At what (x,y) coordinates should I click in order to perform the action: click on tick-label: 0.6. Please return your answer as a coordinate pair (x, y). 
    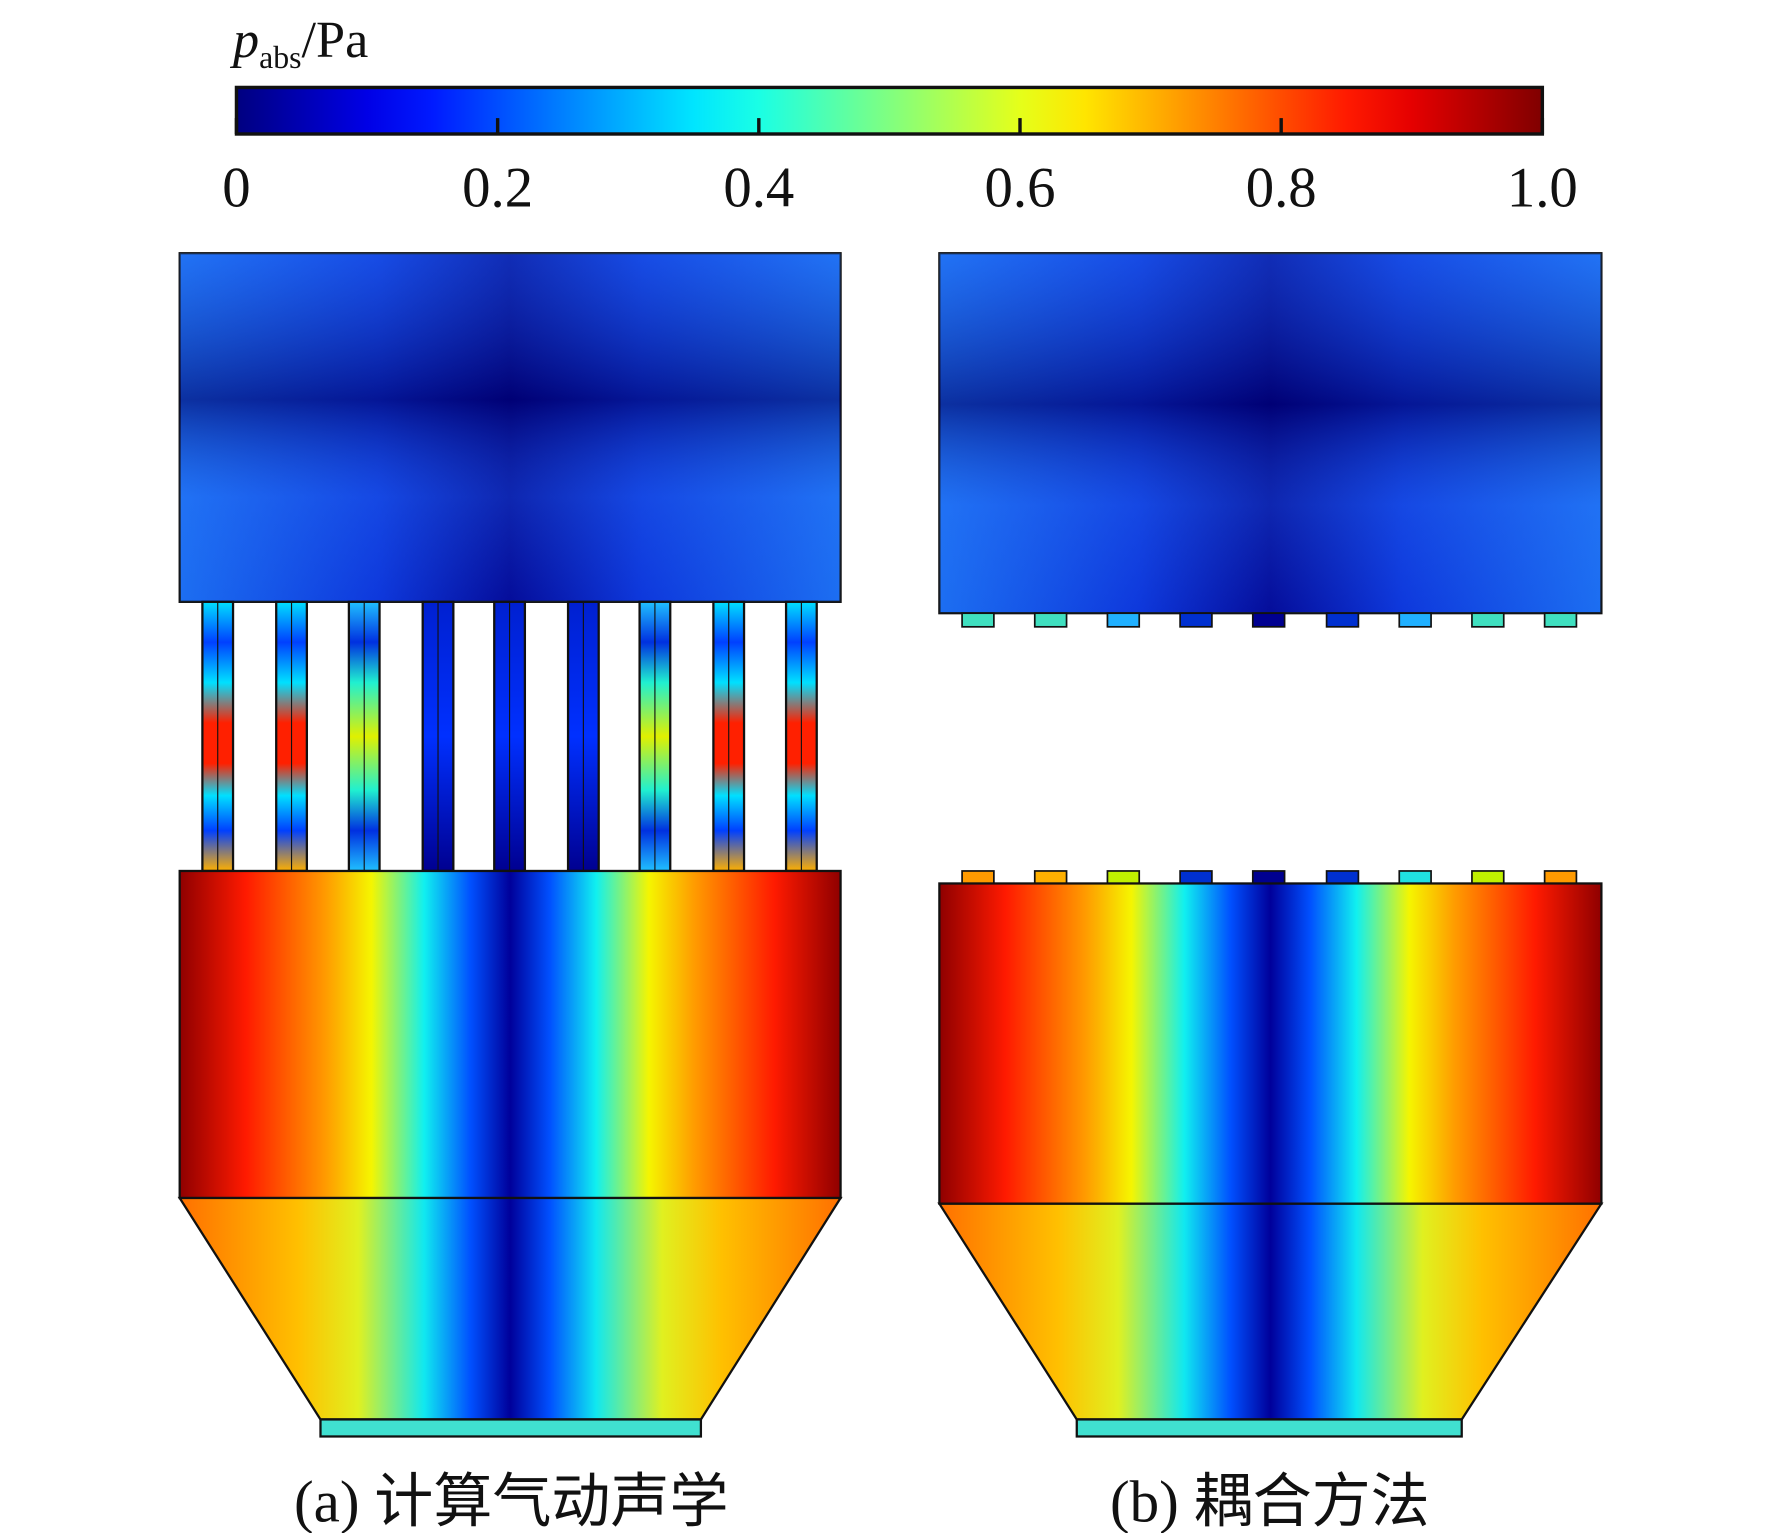
    Looking at the image, I should click on (1020, 188).